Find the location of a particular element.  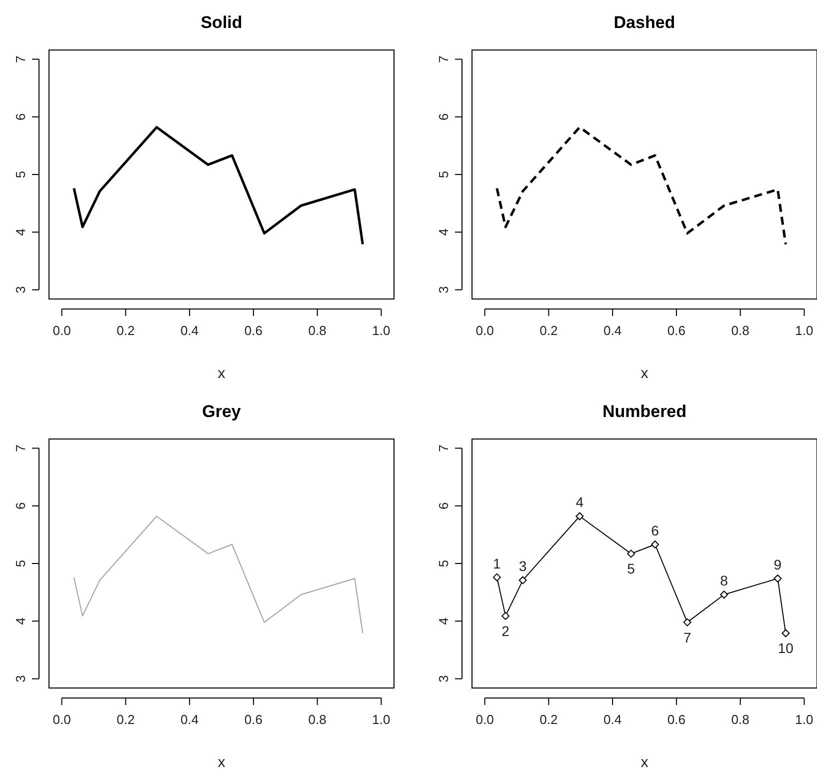

annotation: 2 is located at coordinates (506, 630).